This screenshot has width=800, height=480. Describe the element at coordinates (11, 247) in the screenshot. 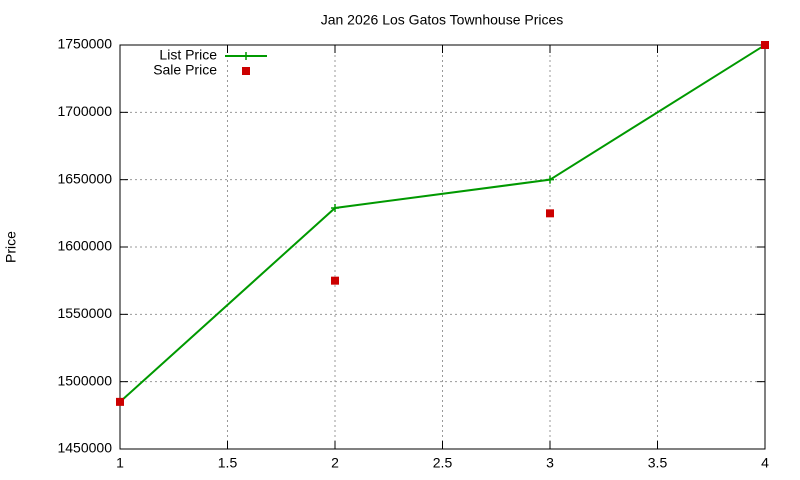

I see `y-axis-label: Price` at that location.